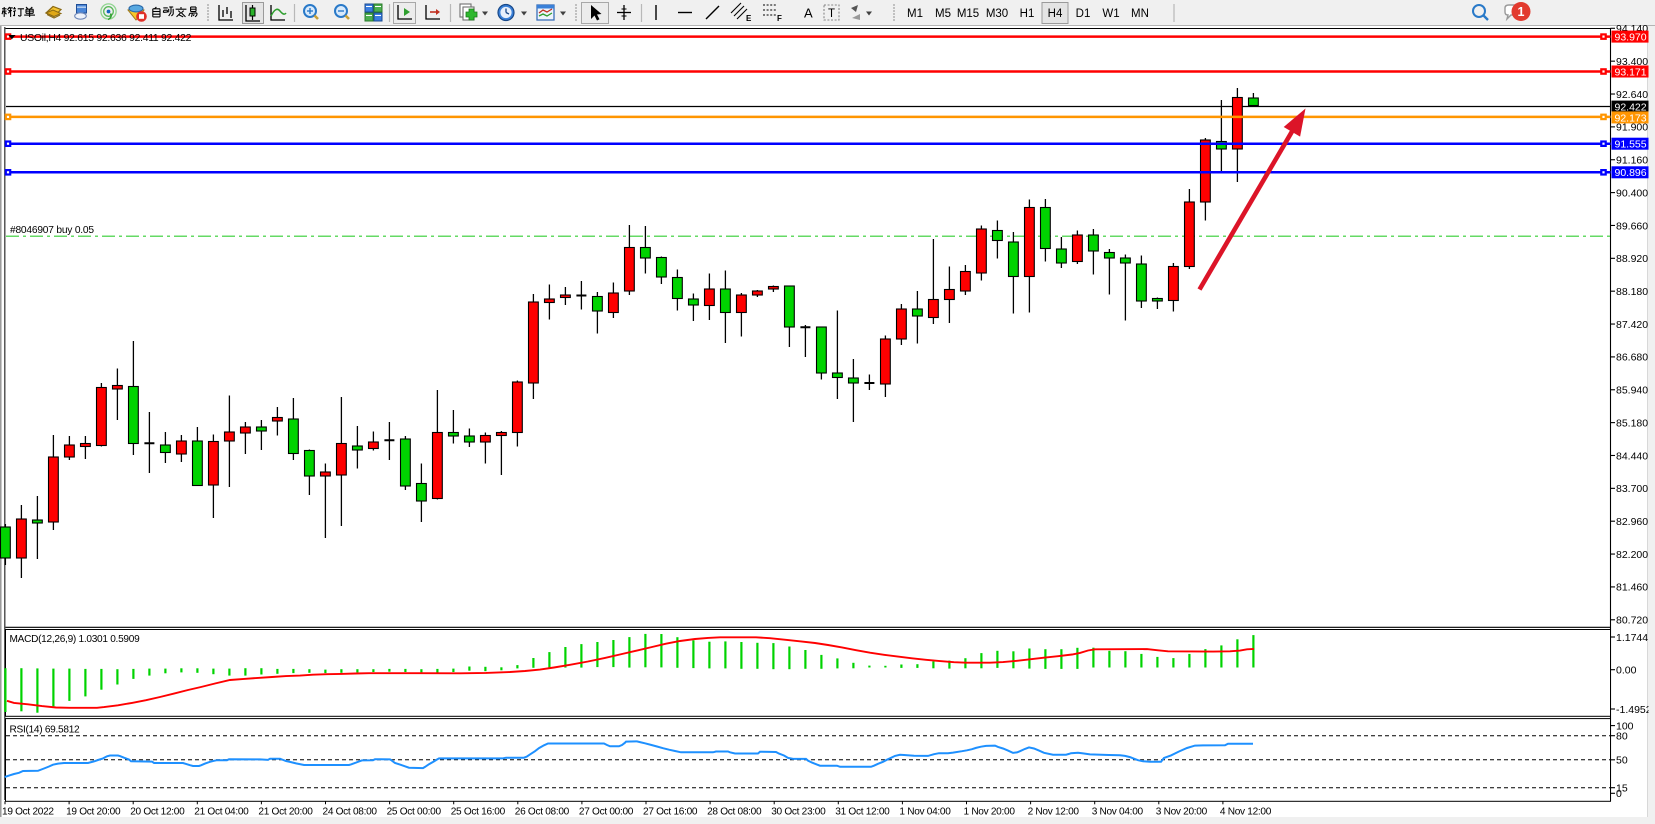 The width and height of the screenshot is (1655, 824). I want to click on svg-text: W1, so click(1110, 14).